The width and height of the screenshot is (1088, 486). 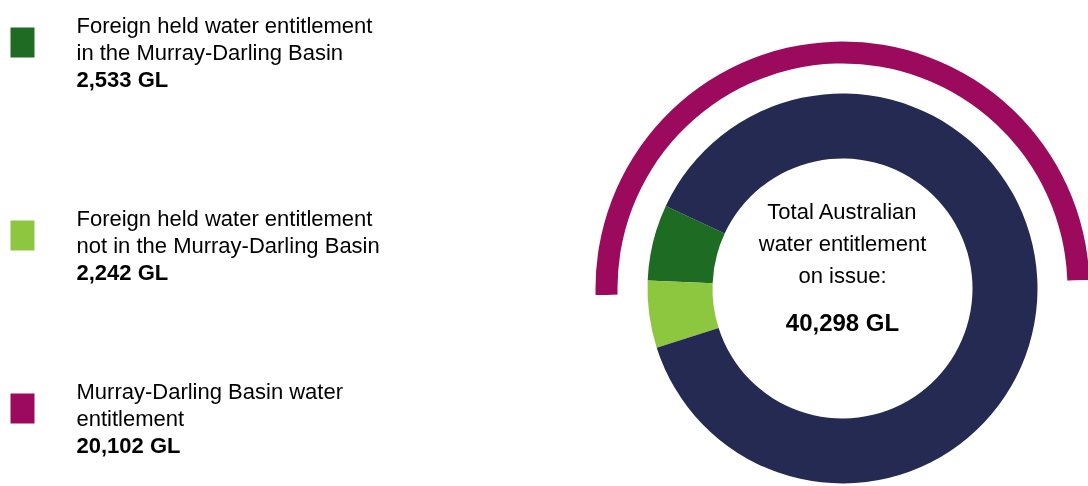 I want to click on text: 40,298 GL, so click(x=842, y=322).